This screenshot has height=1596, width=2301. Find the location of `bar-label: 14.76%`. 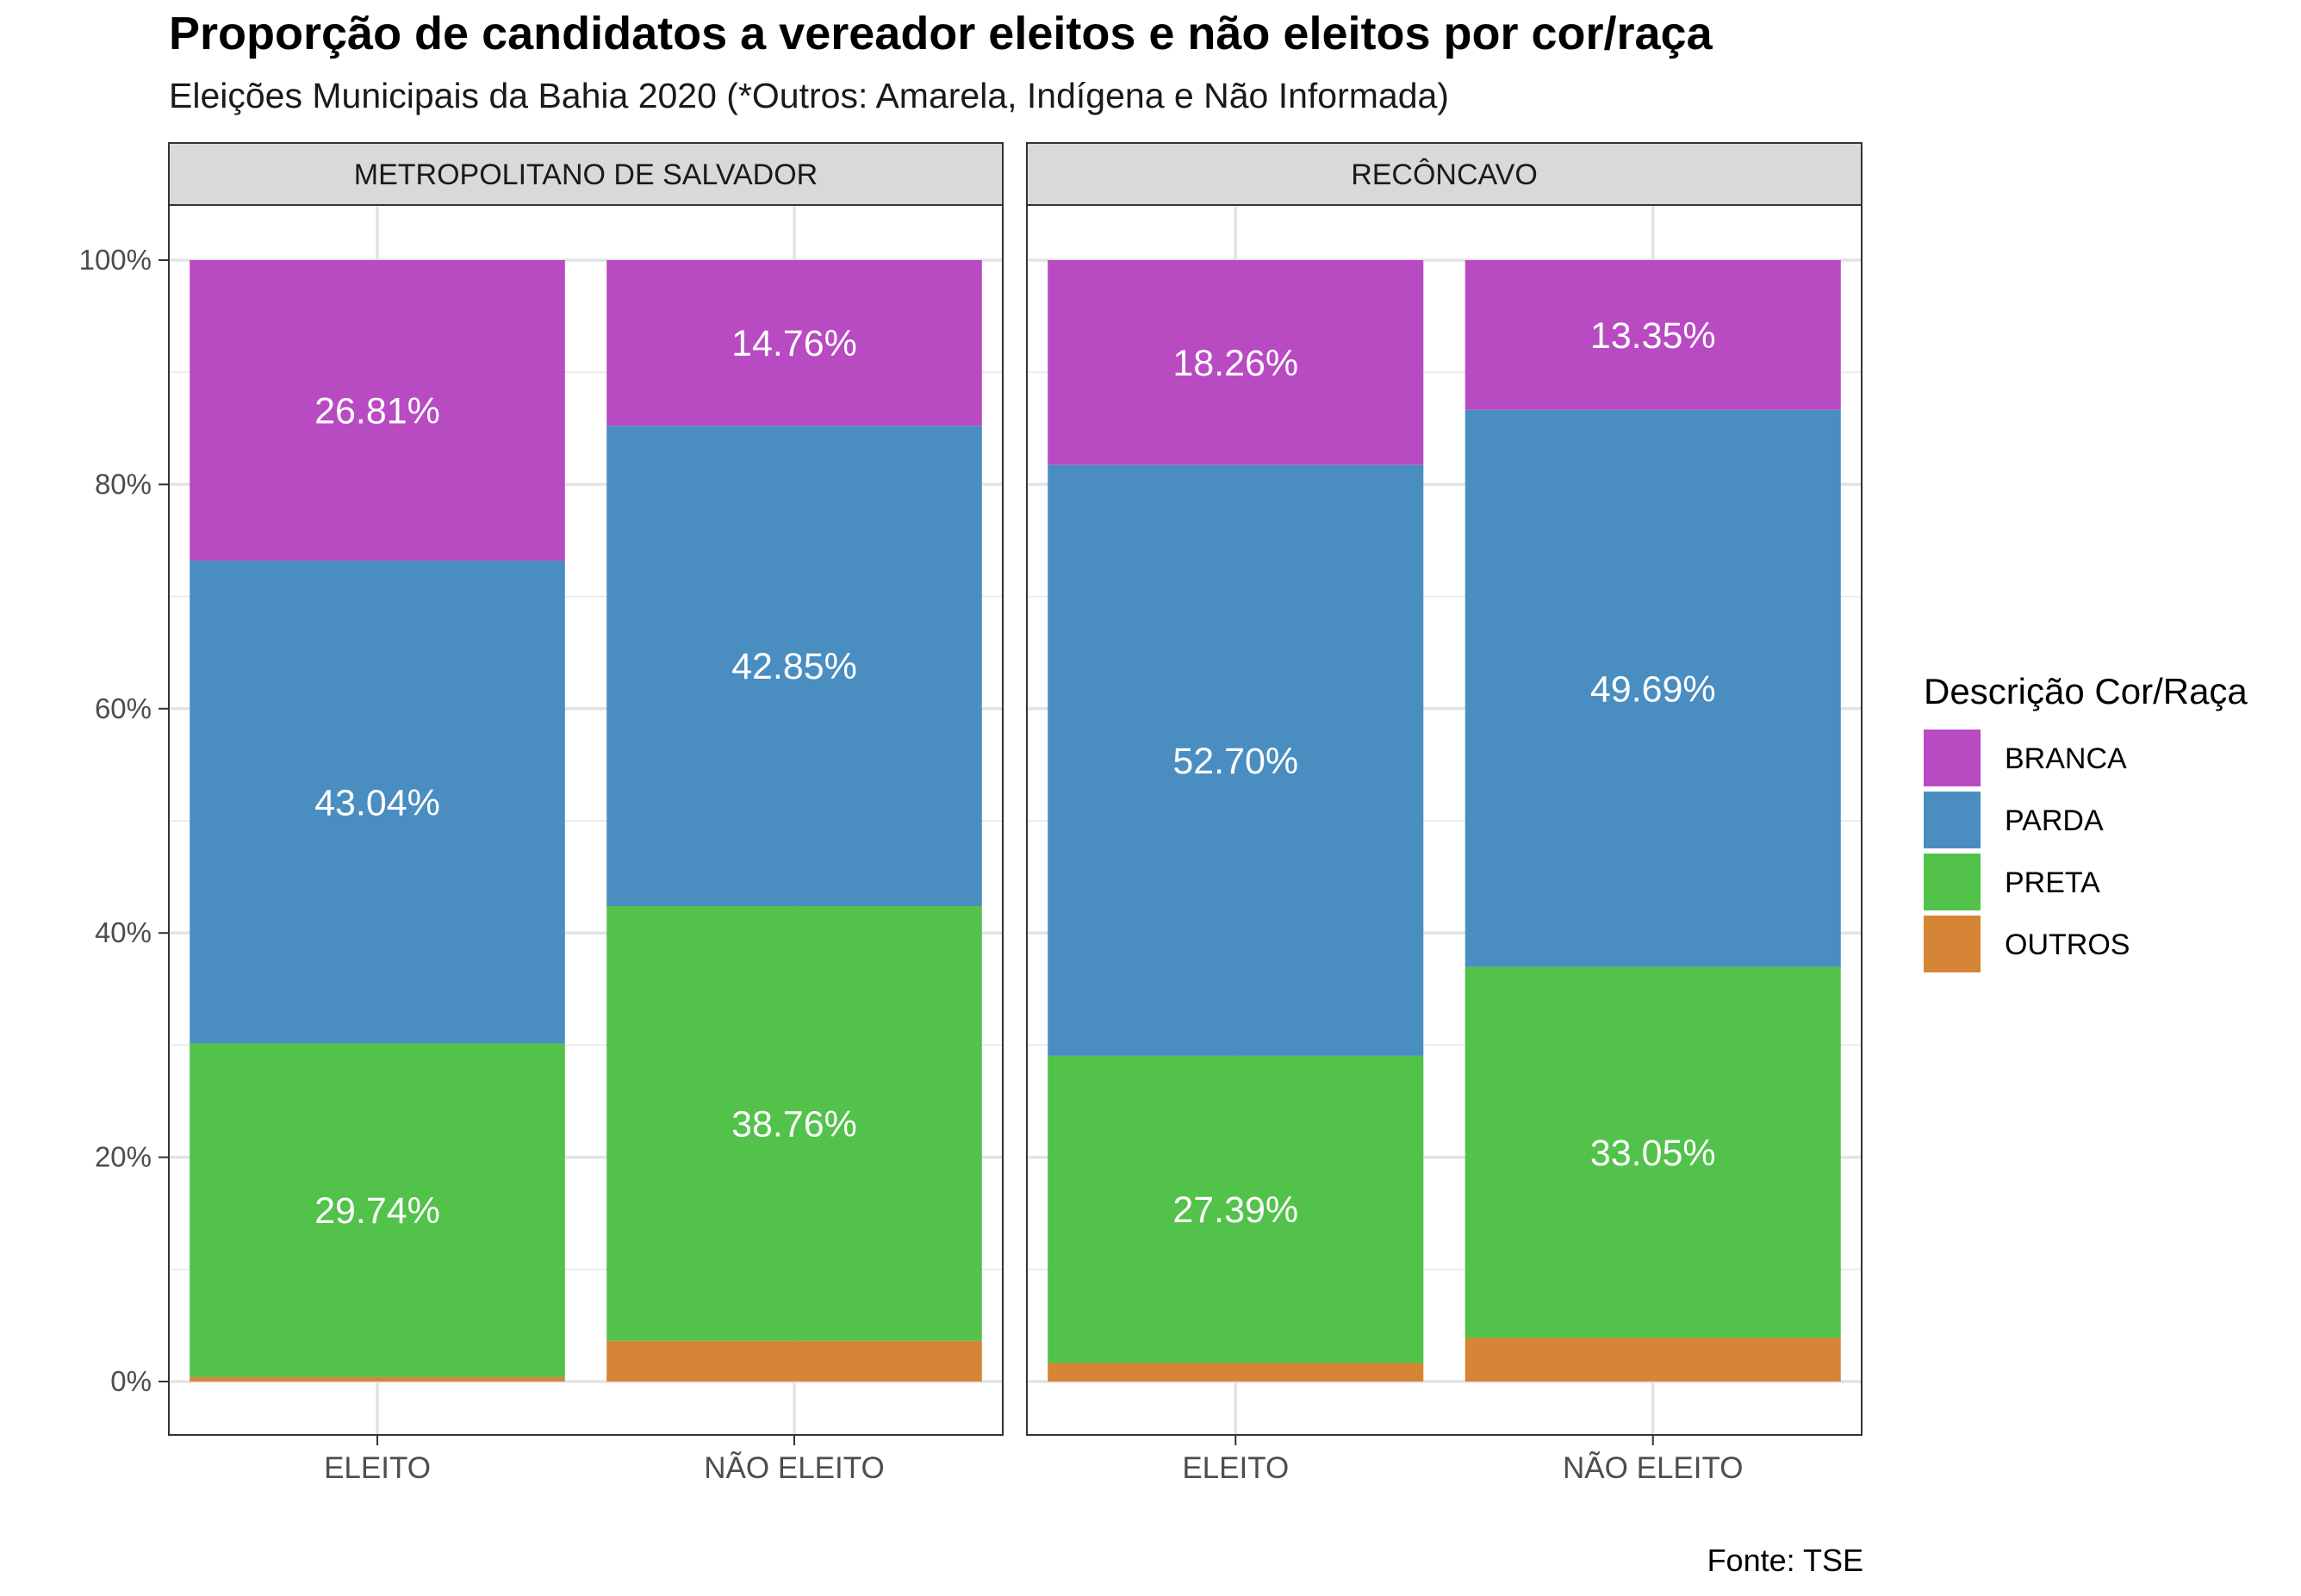

bar-label: 14.76% is located at coordinates (794, 343).